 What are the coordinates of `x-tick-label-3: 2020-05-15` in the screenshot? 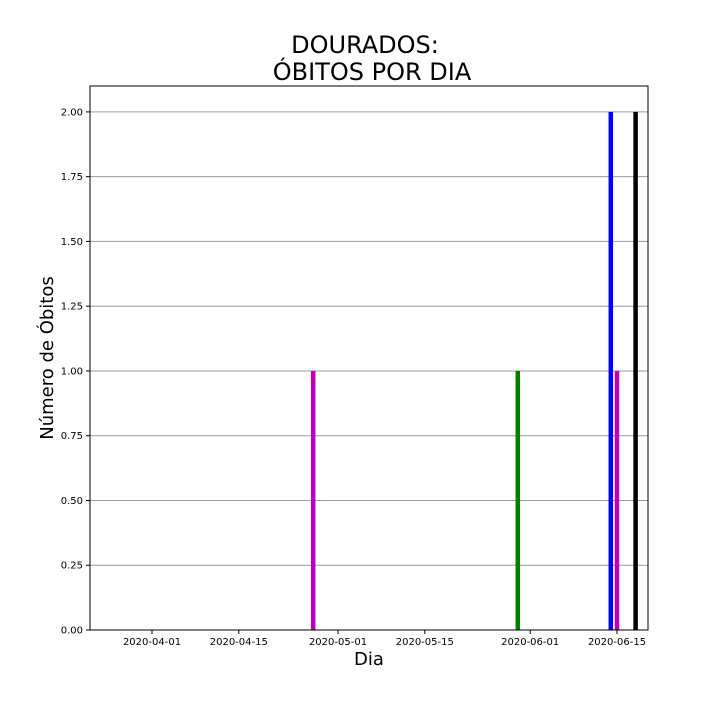 It's located at (425, 642).